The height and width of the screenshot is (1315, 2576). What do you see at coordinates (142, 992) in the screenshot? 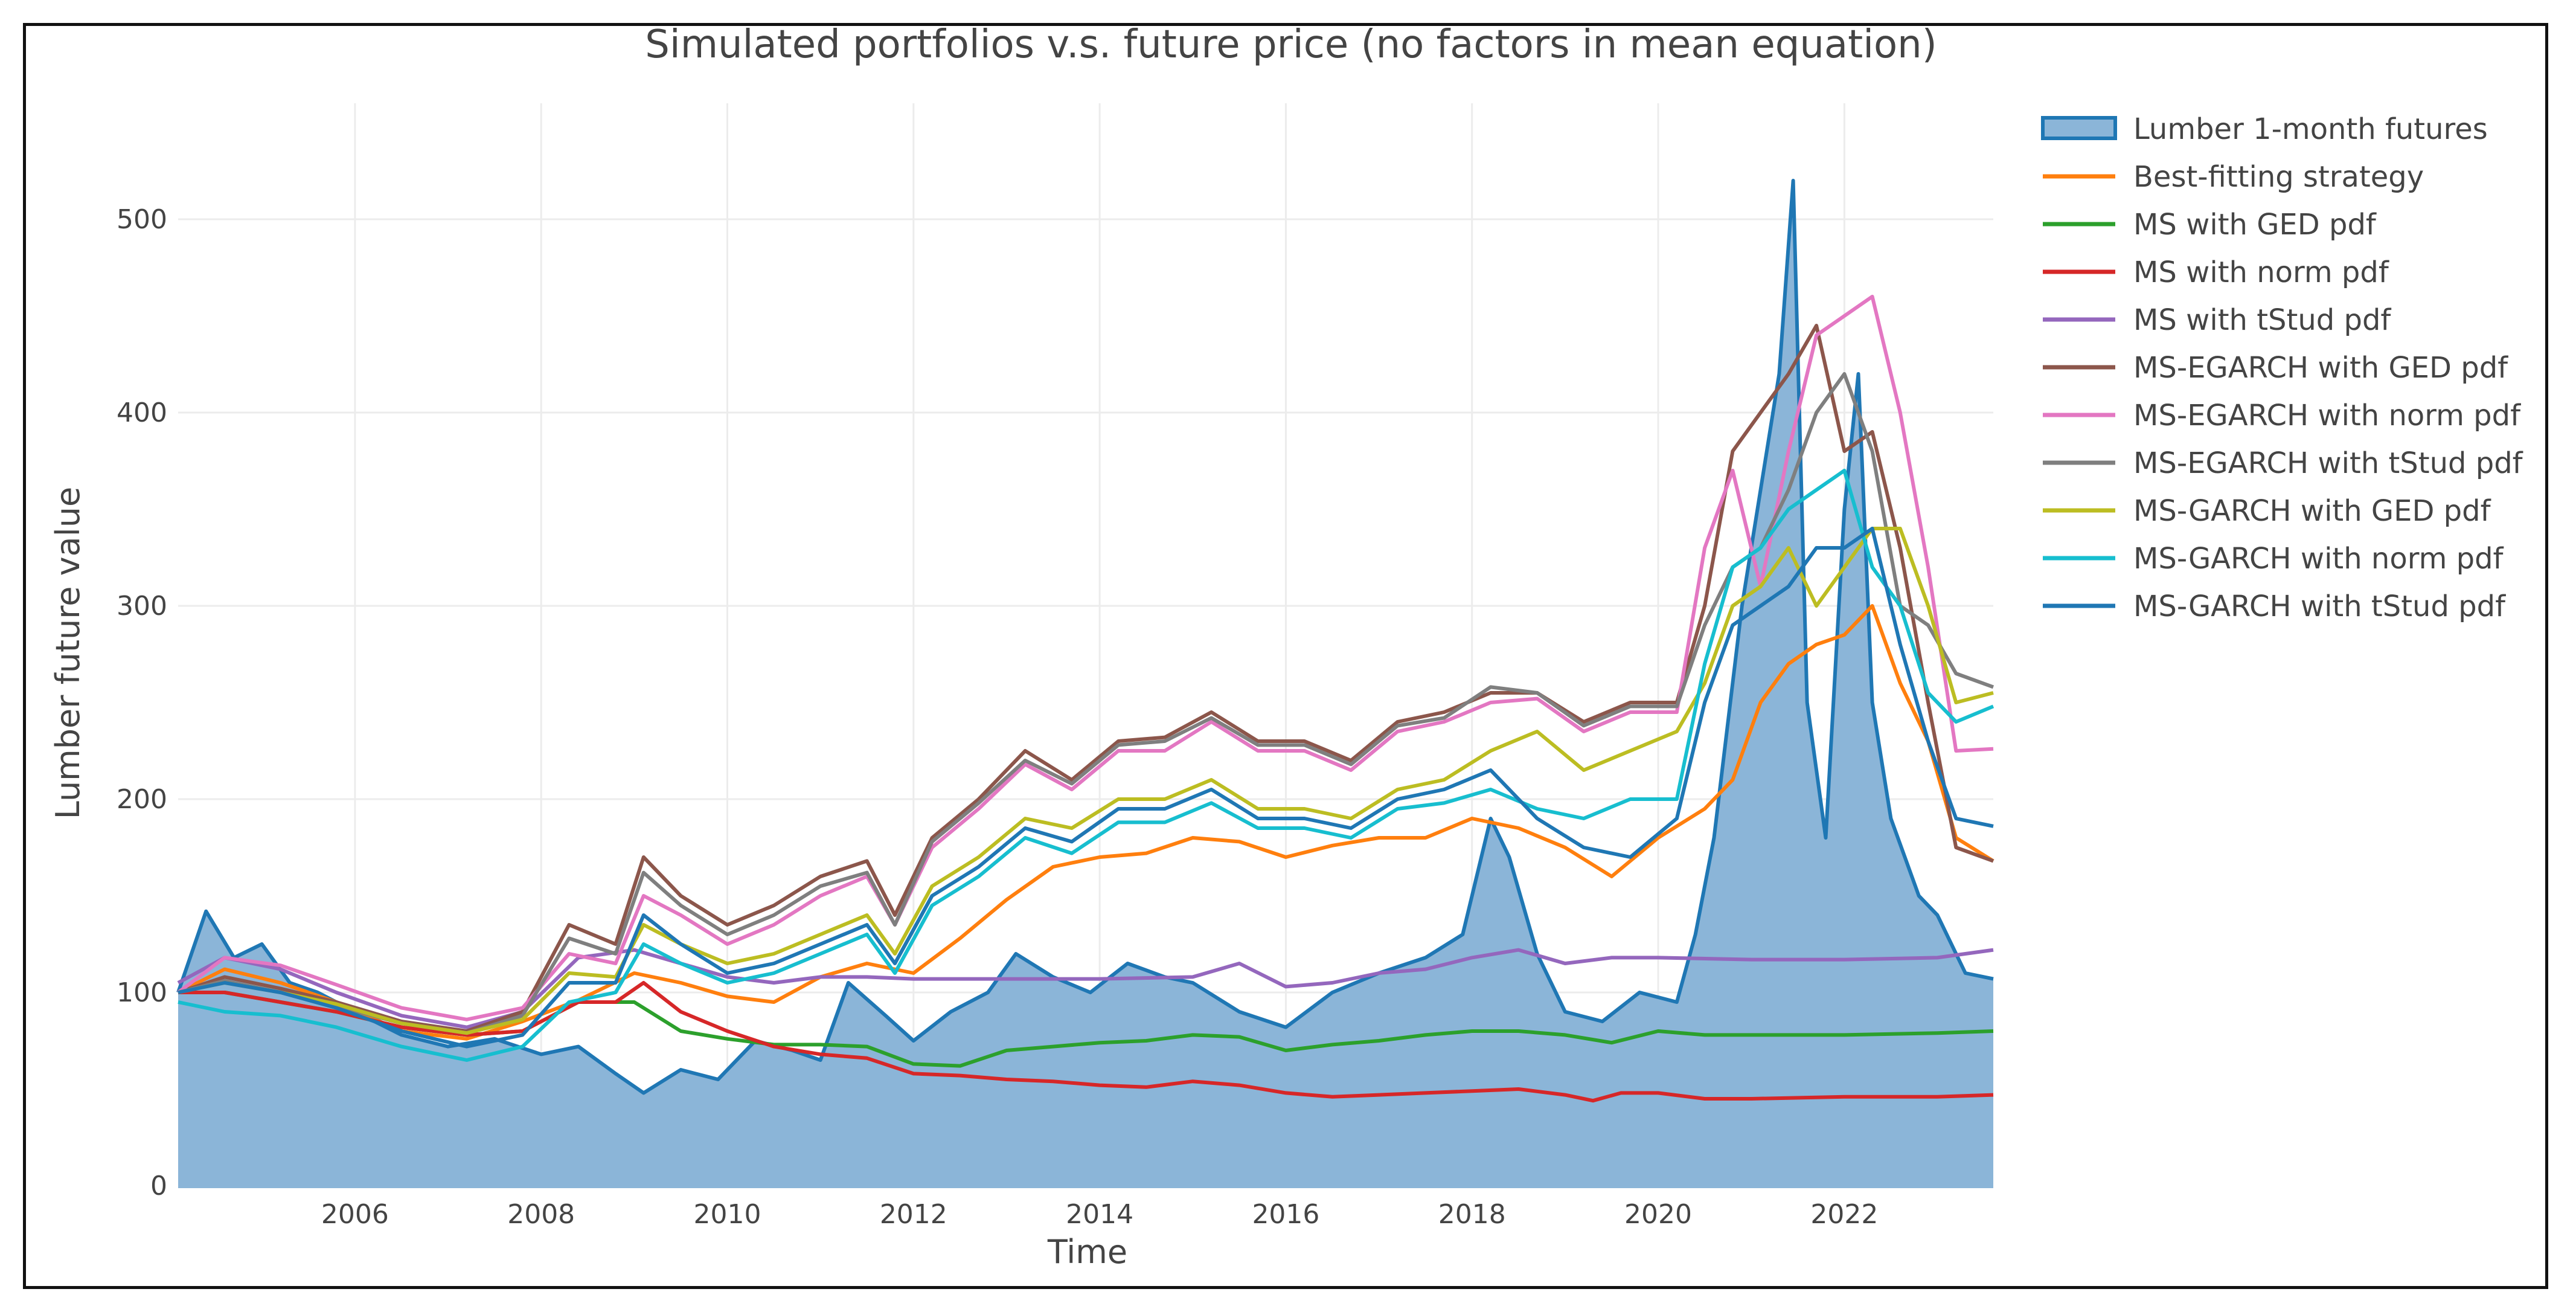
I see `y-tick-label: 100` at bounding box center [142, 992].